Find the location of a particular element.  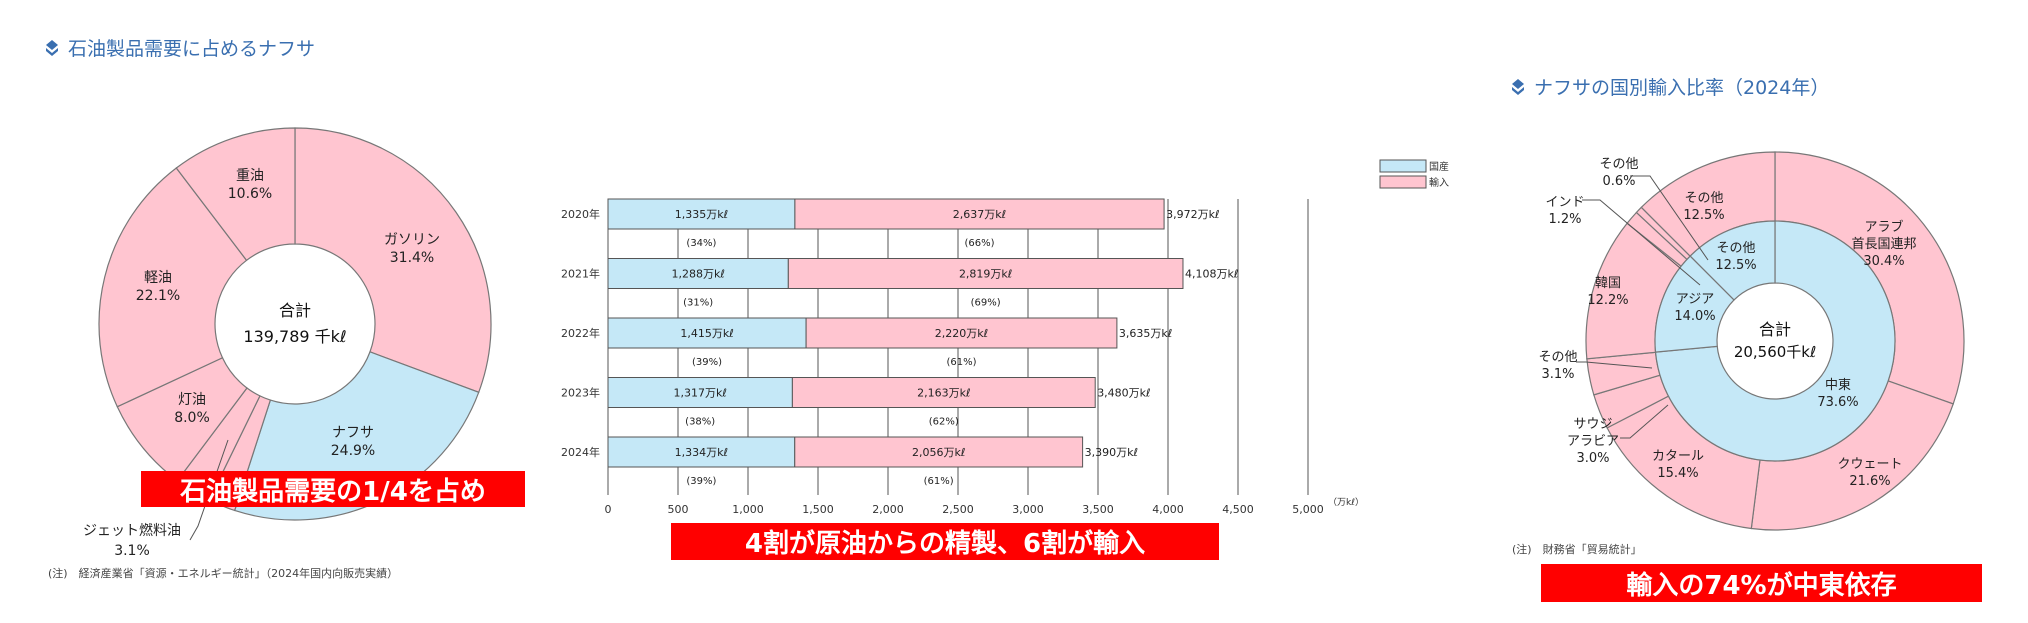

slice-label: ガソリン 31.4% is located at coordinates (412, 249).